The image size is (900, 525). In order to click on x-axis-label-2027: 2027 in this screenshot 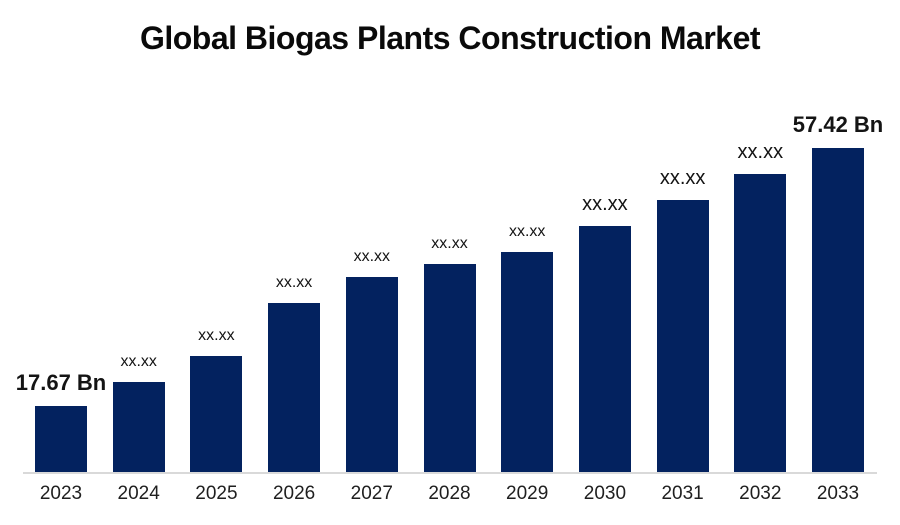, I will do `click(371, 493)`.